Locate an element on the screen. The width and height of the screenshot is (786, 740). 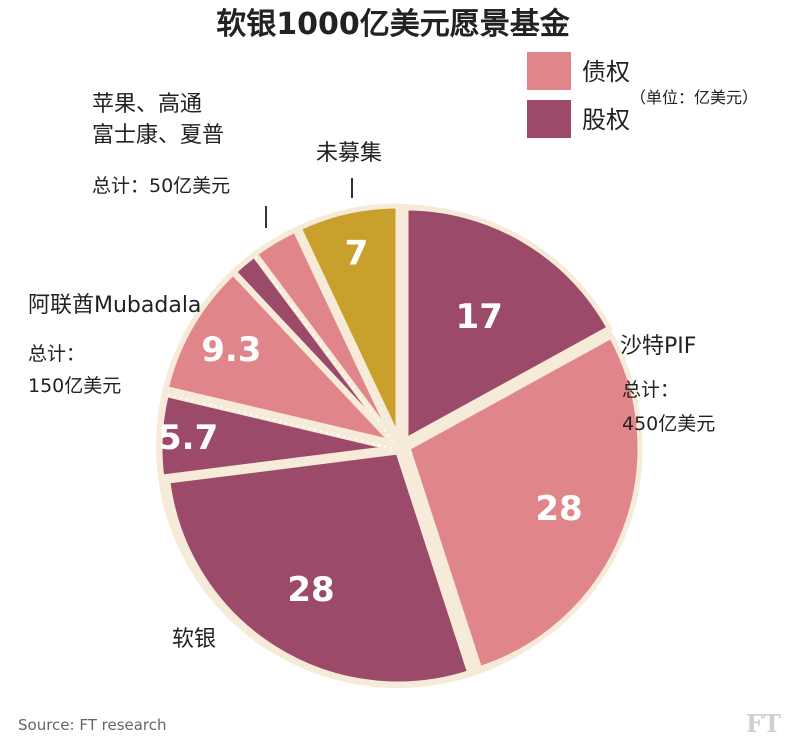
label-apple-group-line1: 苹果、高通 is located at coordinates (147, 104).